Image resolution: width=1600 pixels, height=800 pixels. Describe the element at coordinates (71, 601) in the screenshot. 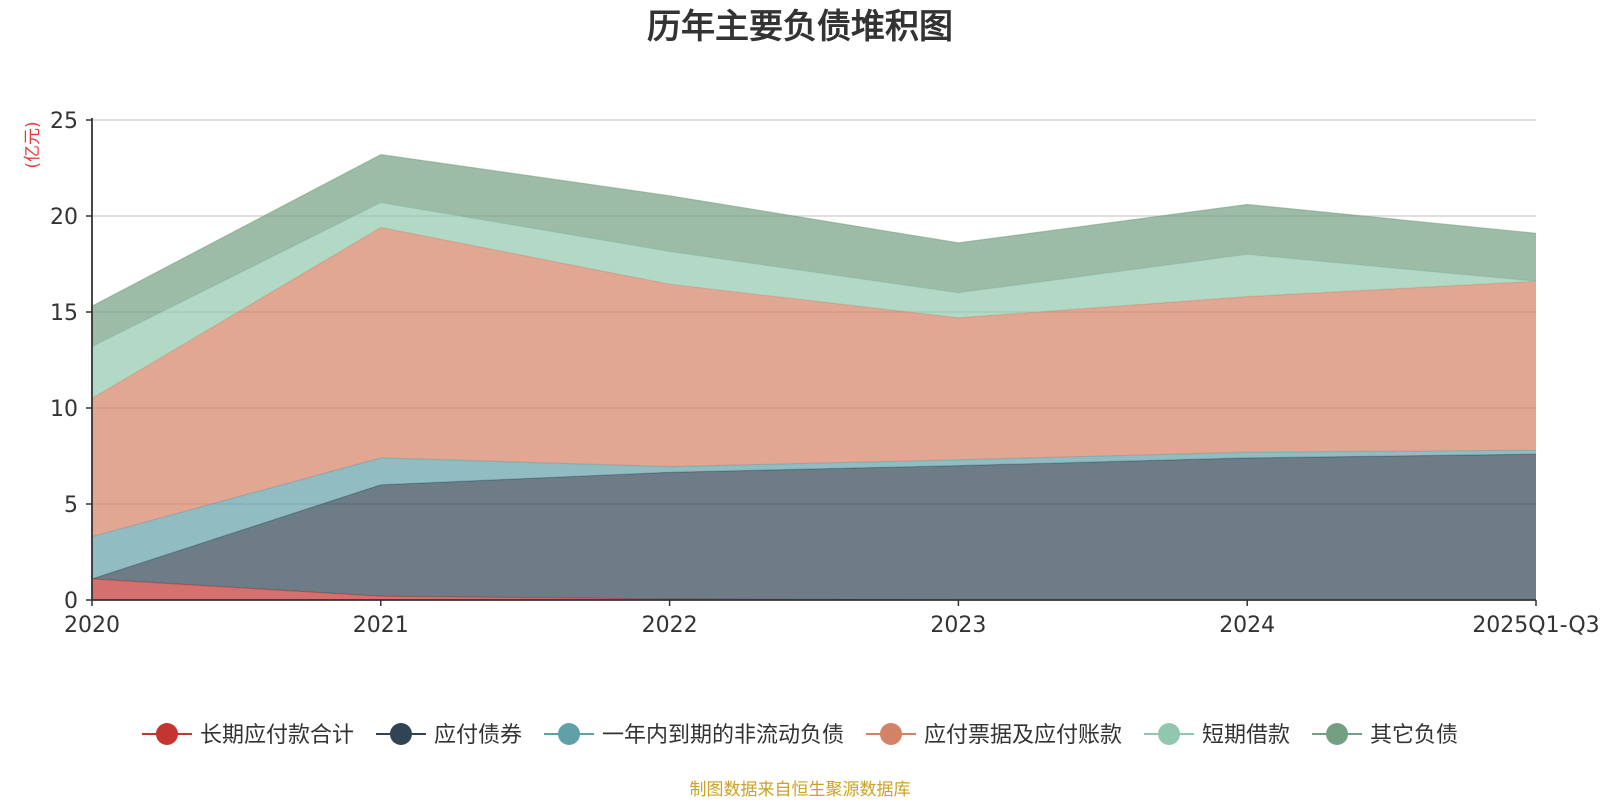

I see `y-tick-label: 0` at that location.